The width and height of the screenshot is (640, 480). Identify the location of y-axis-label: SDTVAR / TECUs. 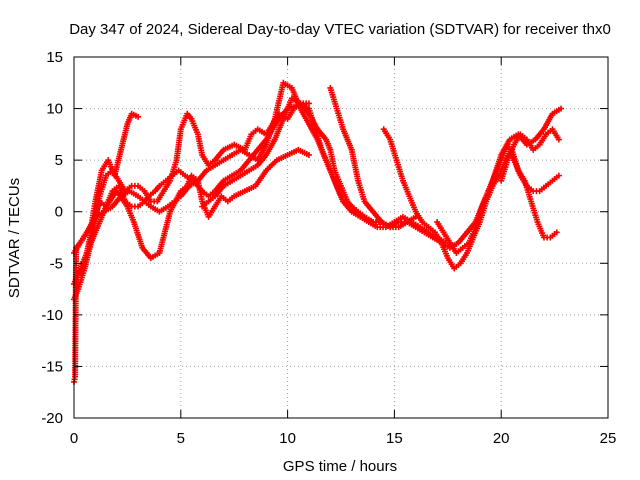
(14, 238).